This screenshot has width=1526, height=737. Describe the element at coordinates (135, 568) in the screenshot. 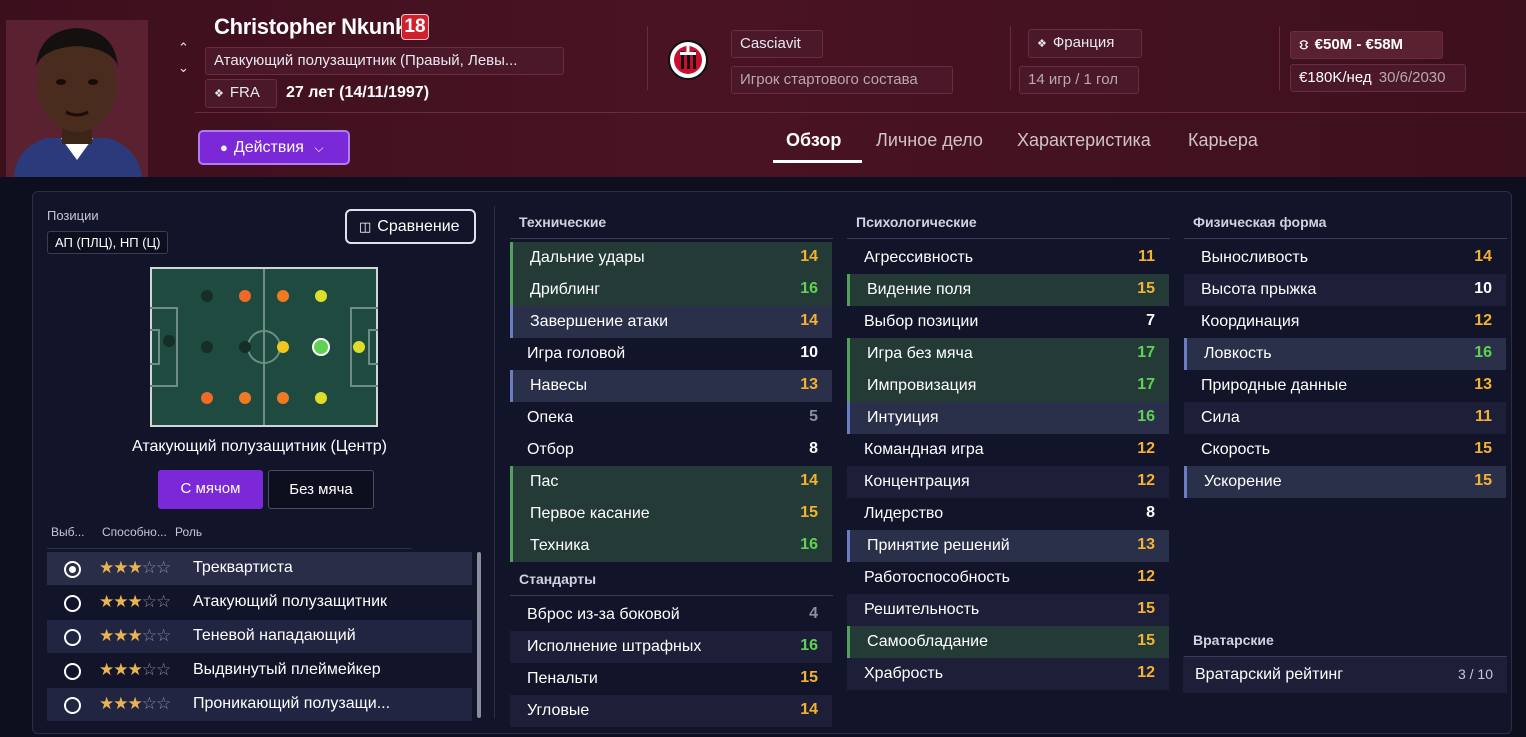

I see `star-rating: ★★★☆☆` at that location.